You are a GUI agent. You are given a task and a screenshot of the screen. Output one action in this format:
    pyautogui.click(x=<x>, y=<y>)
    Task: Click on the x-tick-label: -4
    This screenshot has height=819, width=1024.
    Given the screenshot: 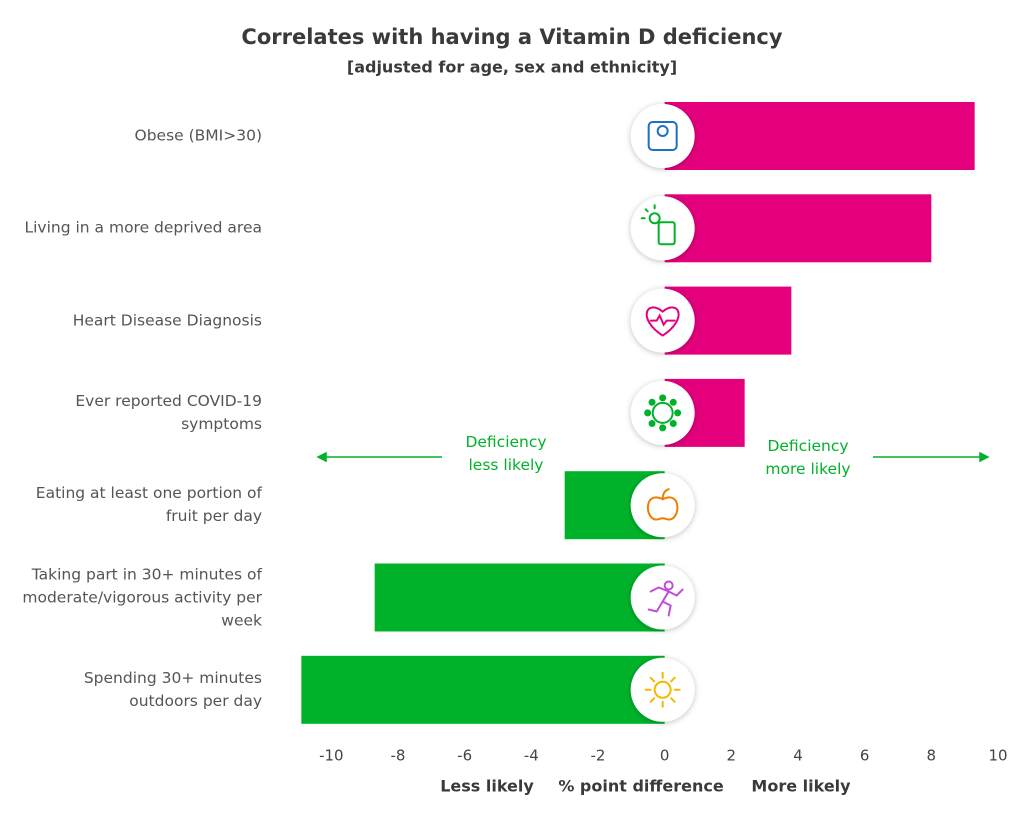 What is the action you would take?
    pyautogui.click(x=531, y=756)
    